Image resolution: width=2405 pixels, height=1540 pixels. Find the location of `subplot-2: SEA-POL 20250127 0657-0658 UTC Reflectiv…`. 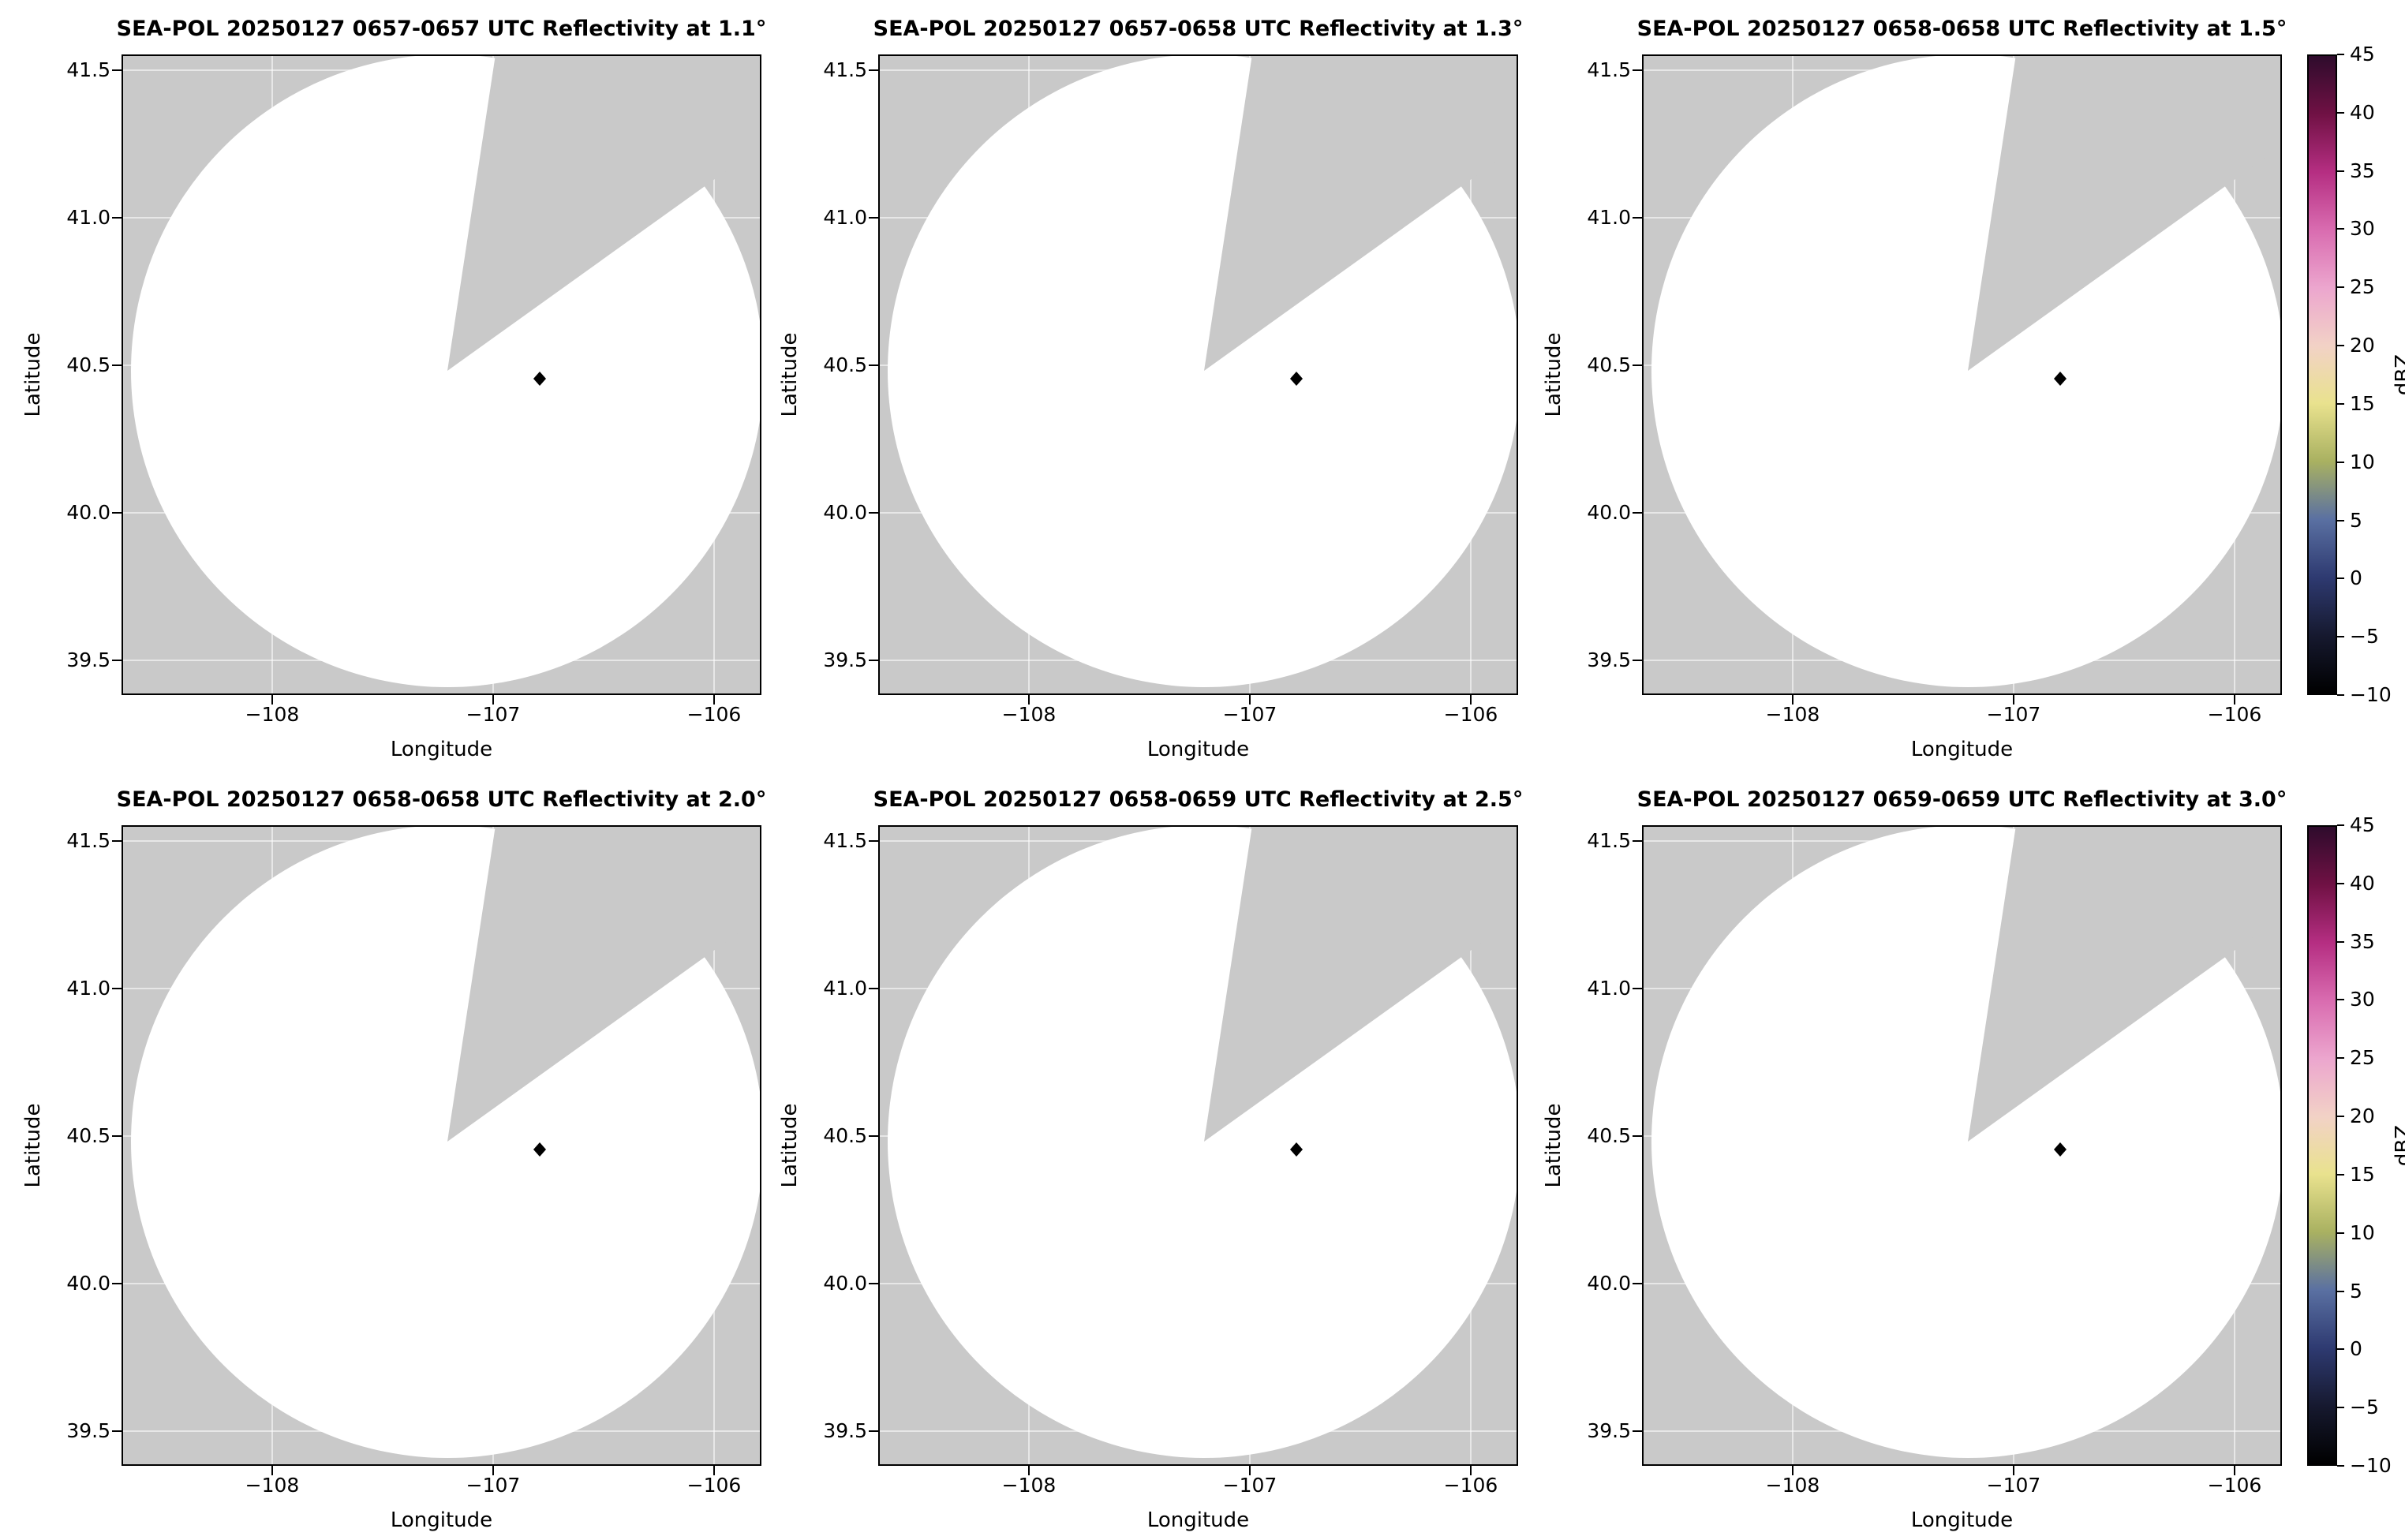

subplot-2: SEA-POL 20250127 0657-0658 UTC Reflectiv… is located at coordinates (1148, 407).